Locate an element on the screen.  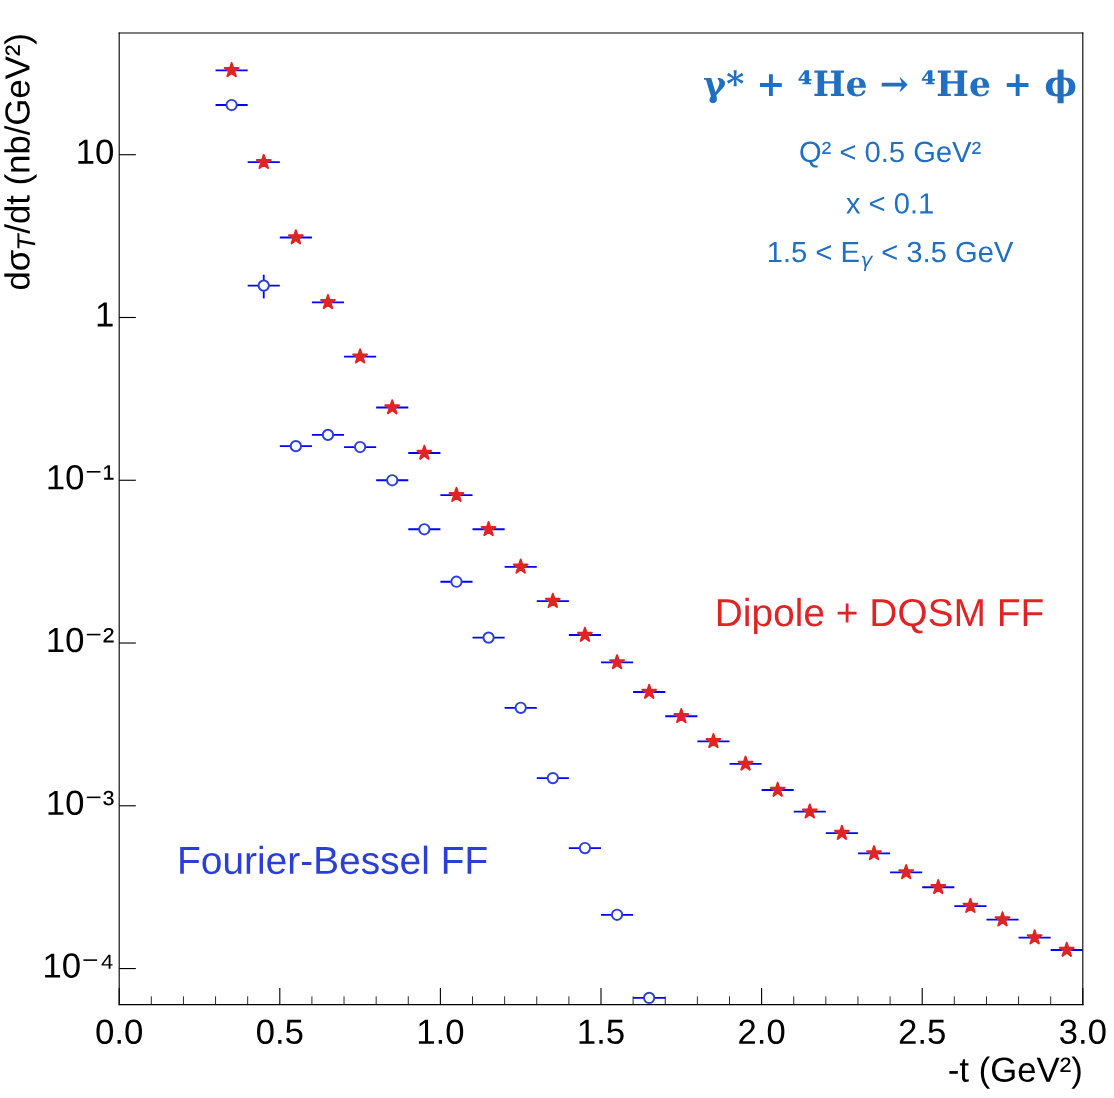
y-tick-label: 10⁻³ is located at coordinates (81, 803).